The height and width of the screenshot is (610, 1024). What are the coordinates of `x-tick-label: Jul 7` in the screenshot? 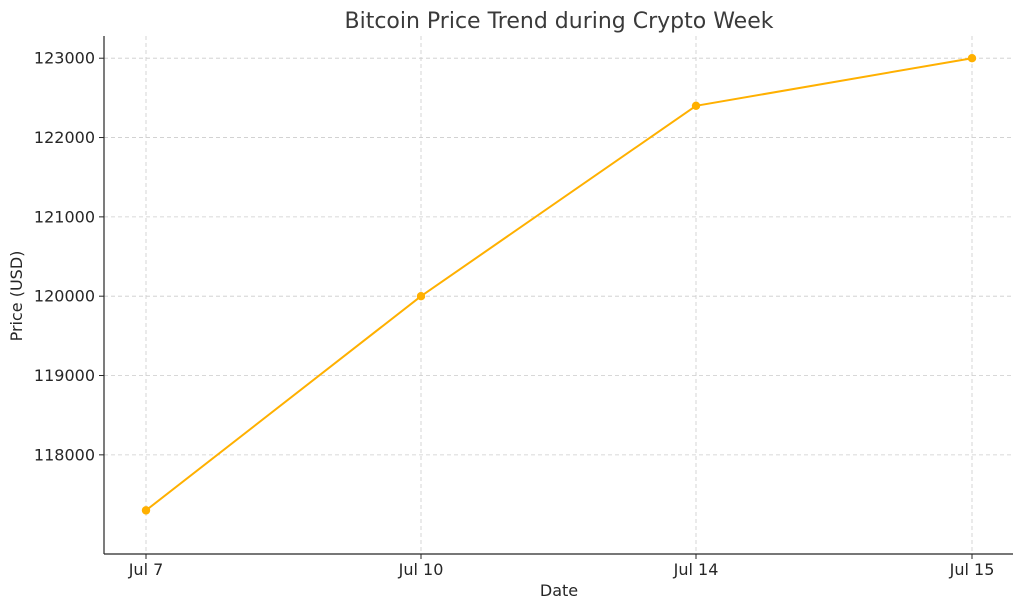 It's located at (146, 569).